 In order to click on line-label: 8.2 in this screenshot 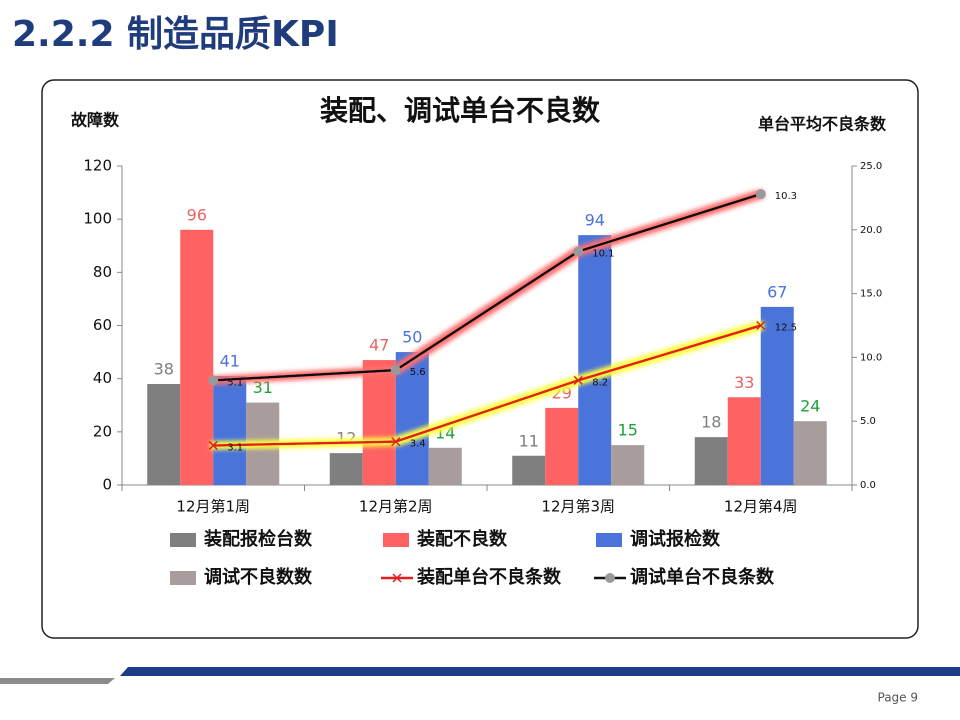, I will do `click(600, 382)`.